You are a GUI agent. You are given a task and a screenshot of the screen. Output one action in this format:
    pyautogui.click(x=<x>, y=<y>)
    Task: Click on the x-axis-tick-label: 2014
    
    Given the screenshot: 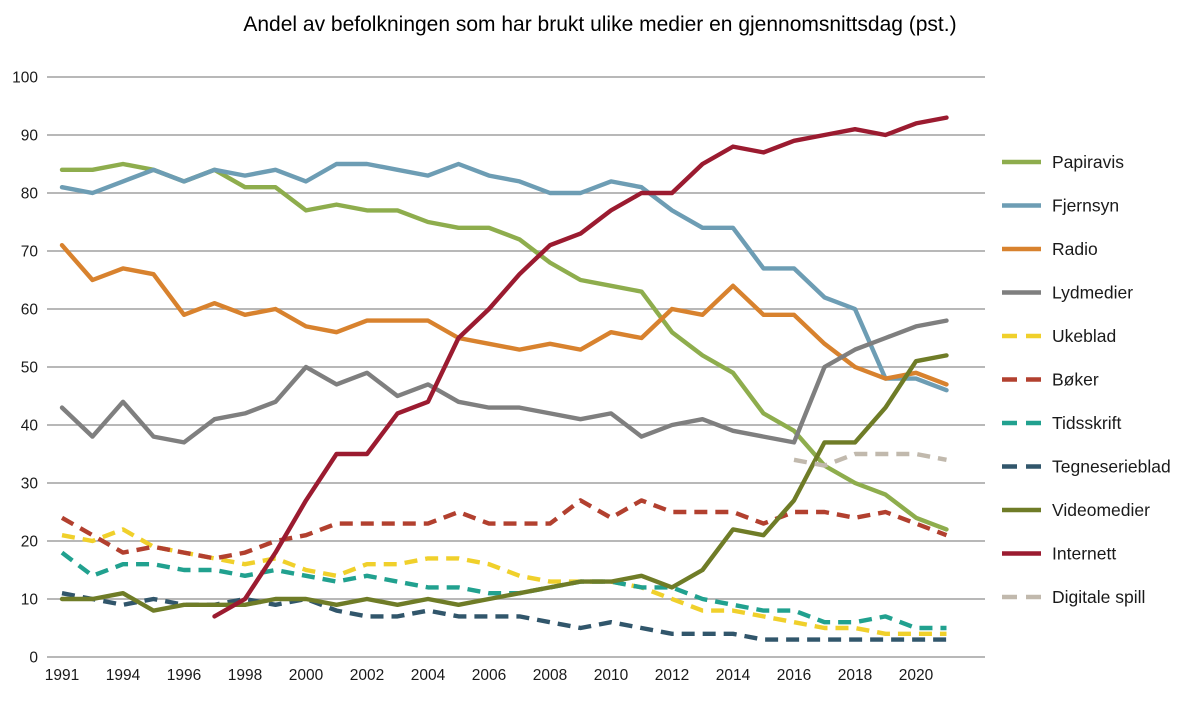 What is the action you would take?
    pyautogui.click(x=733, y=675)
    